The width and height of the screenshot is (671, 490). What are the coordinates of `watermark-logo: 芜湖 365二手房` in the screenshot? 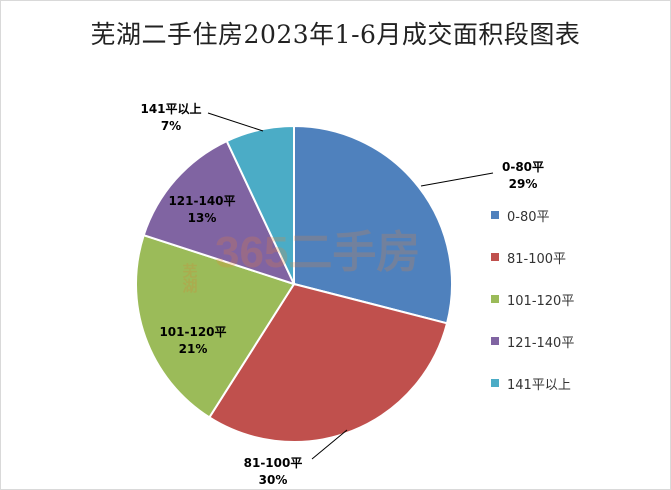 It's located at (301, 261).